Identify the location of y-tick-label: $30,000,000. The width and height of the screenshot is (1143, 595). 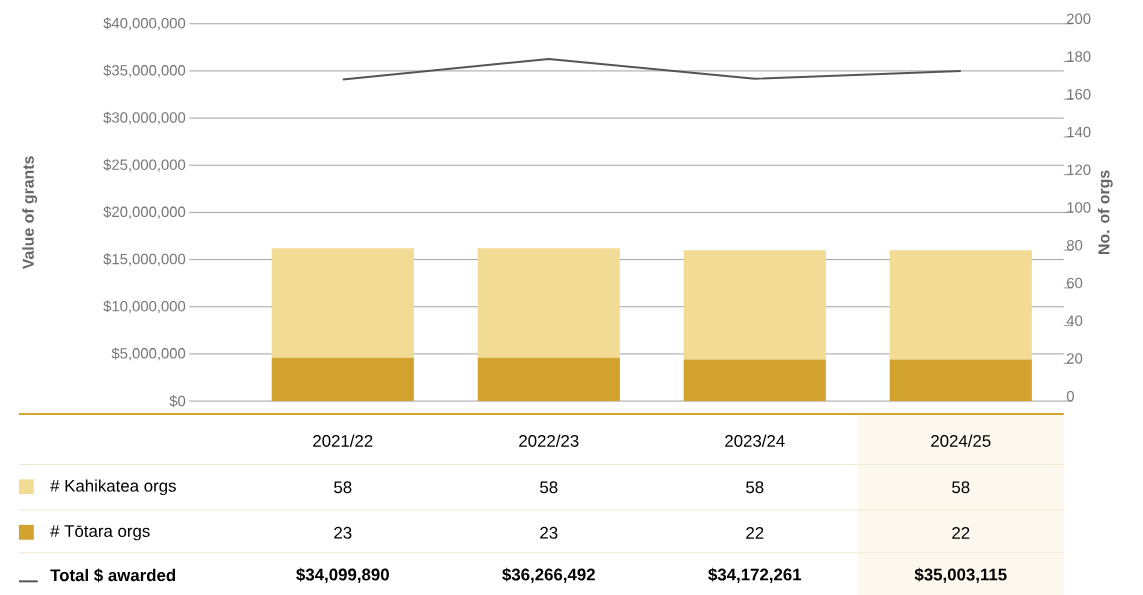
(144, 118).